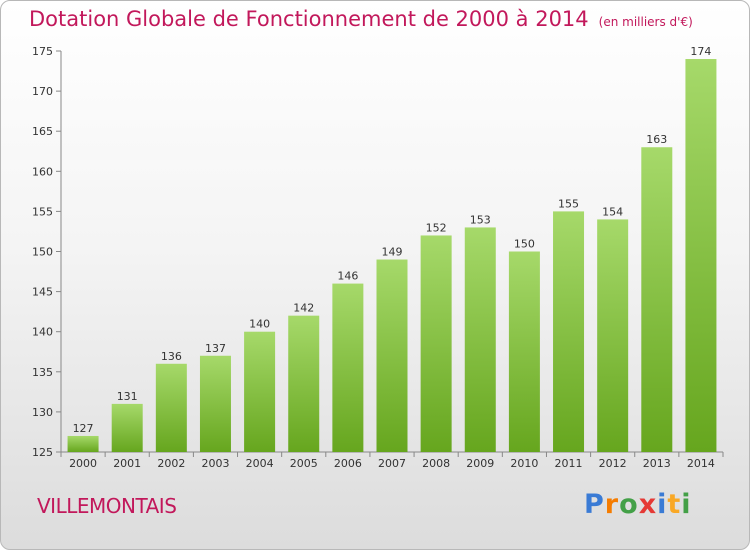 The width and height of the screenshot is (750, 550). What do you see at coordinates (260, 463) in the screenshot?
I see `x-tick-label: 2004` at bounding box center [260, 463].